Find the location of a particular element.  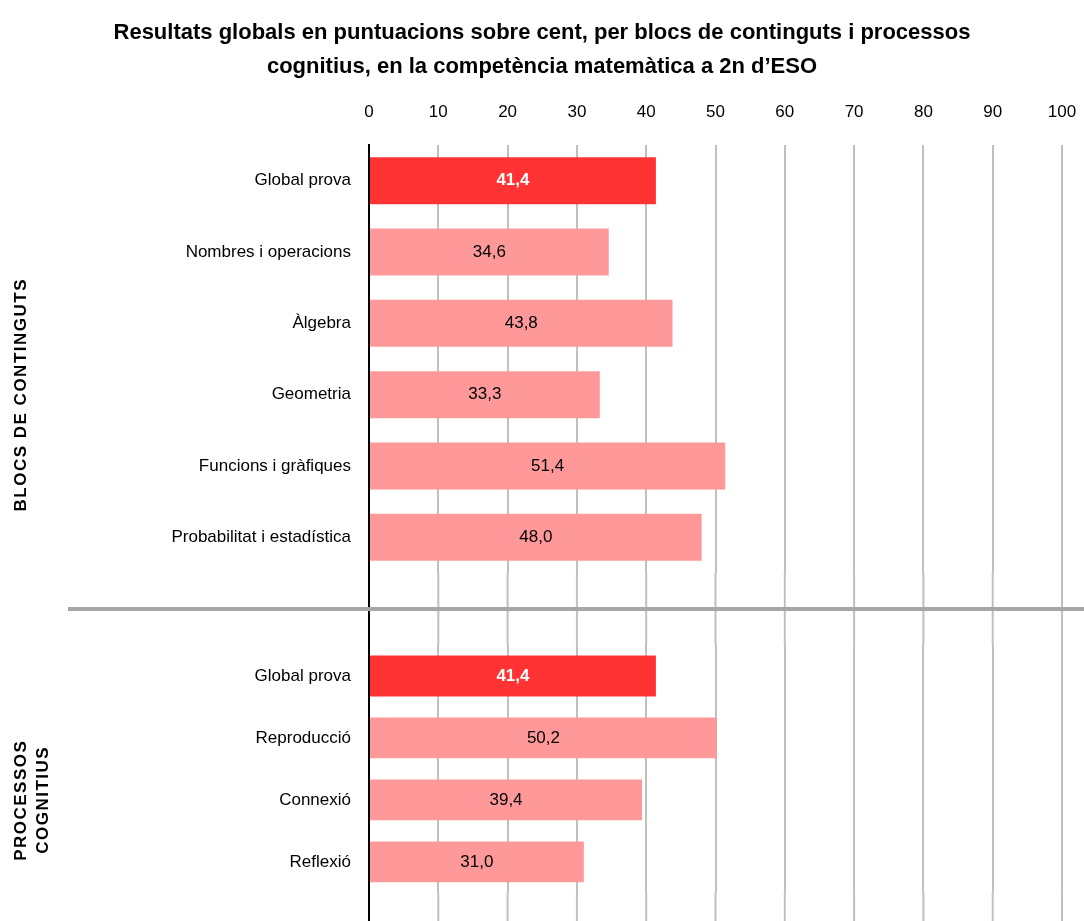

x-tick-label: 90 is located at coordinates (993, 112).